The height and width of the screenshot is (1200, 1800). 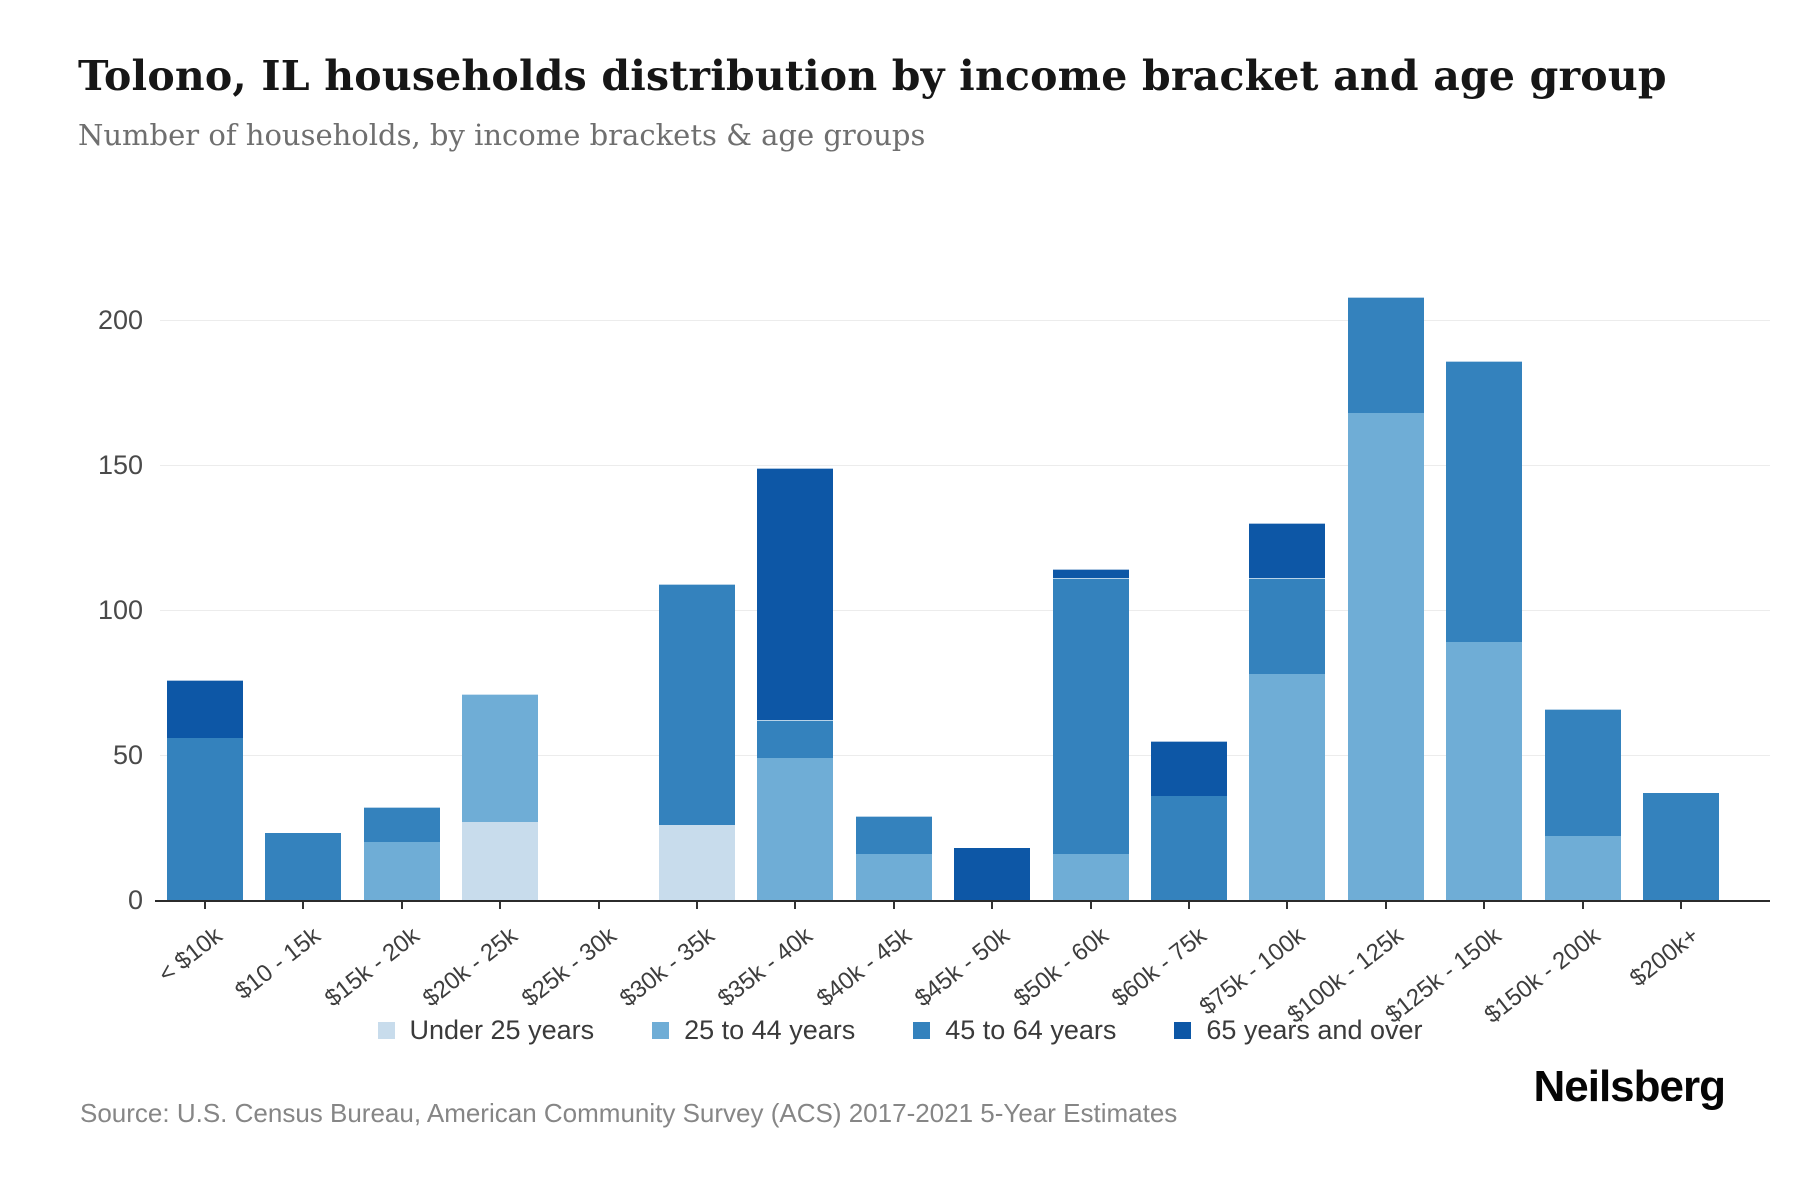 I want to click on legend-item-3: 65 years and over, so click(x=1298, y=1030).